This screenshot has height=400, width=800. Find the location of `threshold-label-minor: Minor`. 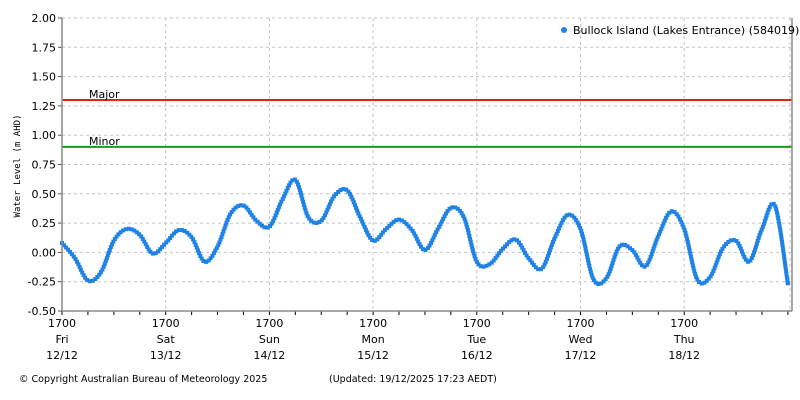

threshold-label-minor: Minor is located at coordinates (104, 141).